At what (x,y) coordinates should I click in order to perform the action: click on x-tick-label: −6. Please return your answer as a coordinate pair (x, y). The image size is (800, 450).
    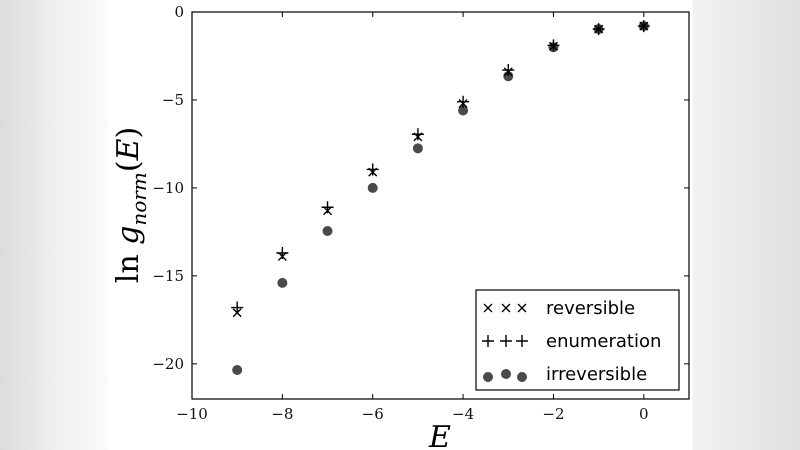
    Looking at the image, I should click on (373, 414).